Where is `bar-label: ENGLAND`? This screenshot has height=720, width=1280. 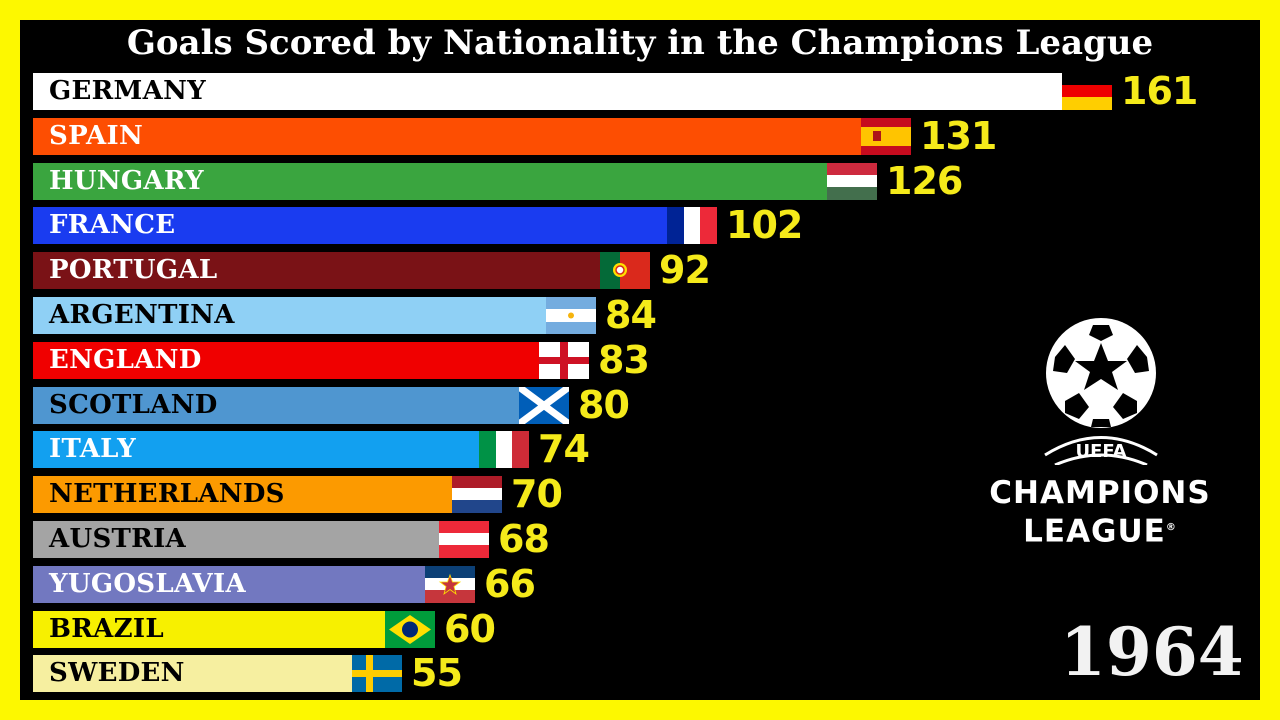
bar-label: ENGLAND is located at coordinates (125, 359).